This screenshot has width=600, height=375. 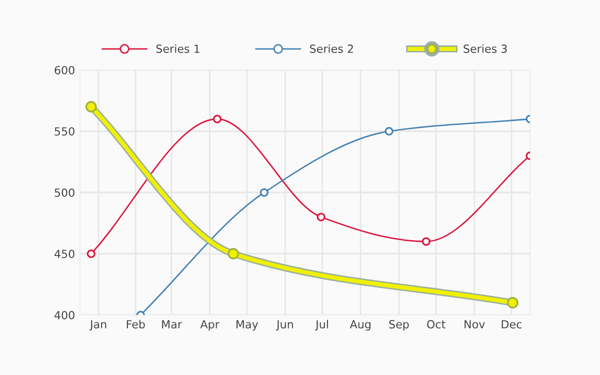 What do you see at coordinates (64, 131) in the screenshot?
I see `y-tick-label: 550` at bounding box center [64, 131].